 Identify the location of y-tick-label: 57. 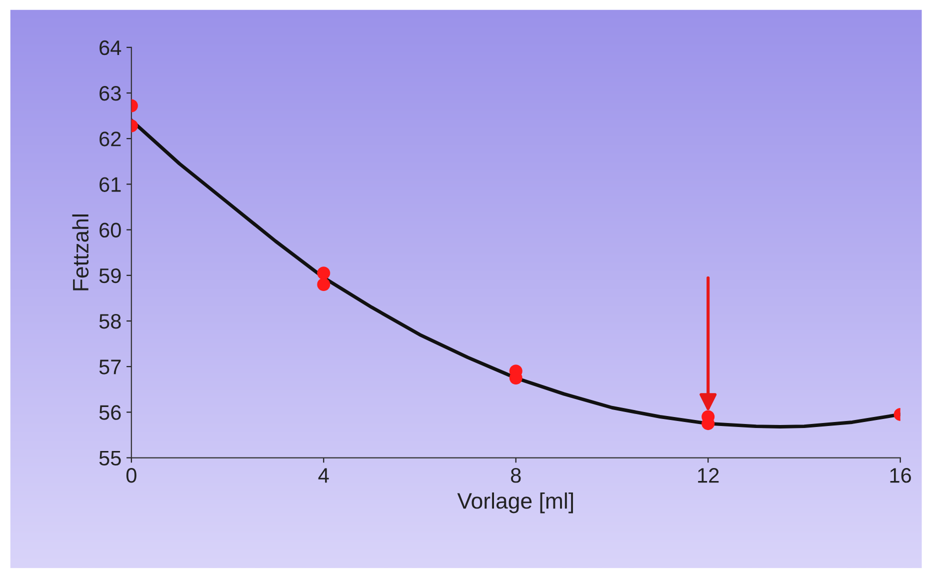
(110, 367).